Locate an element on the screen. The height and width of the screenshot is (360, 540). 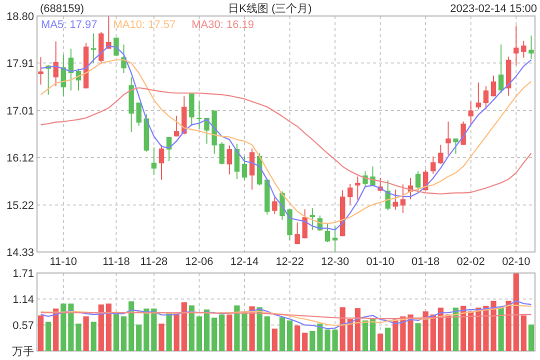
y-tick-label: 16.12 is located at coordinates (20, 158).